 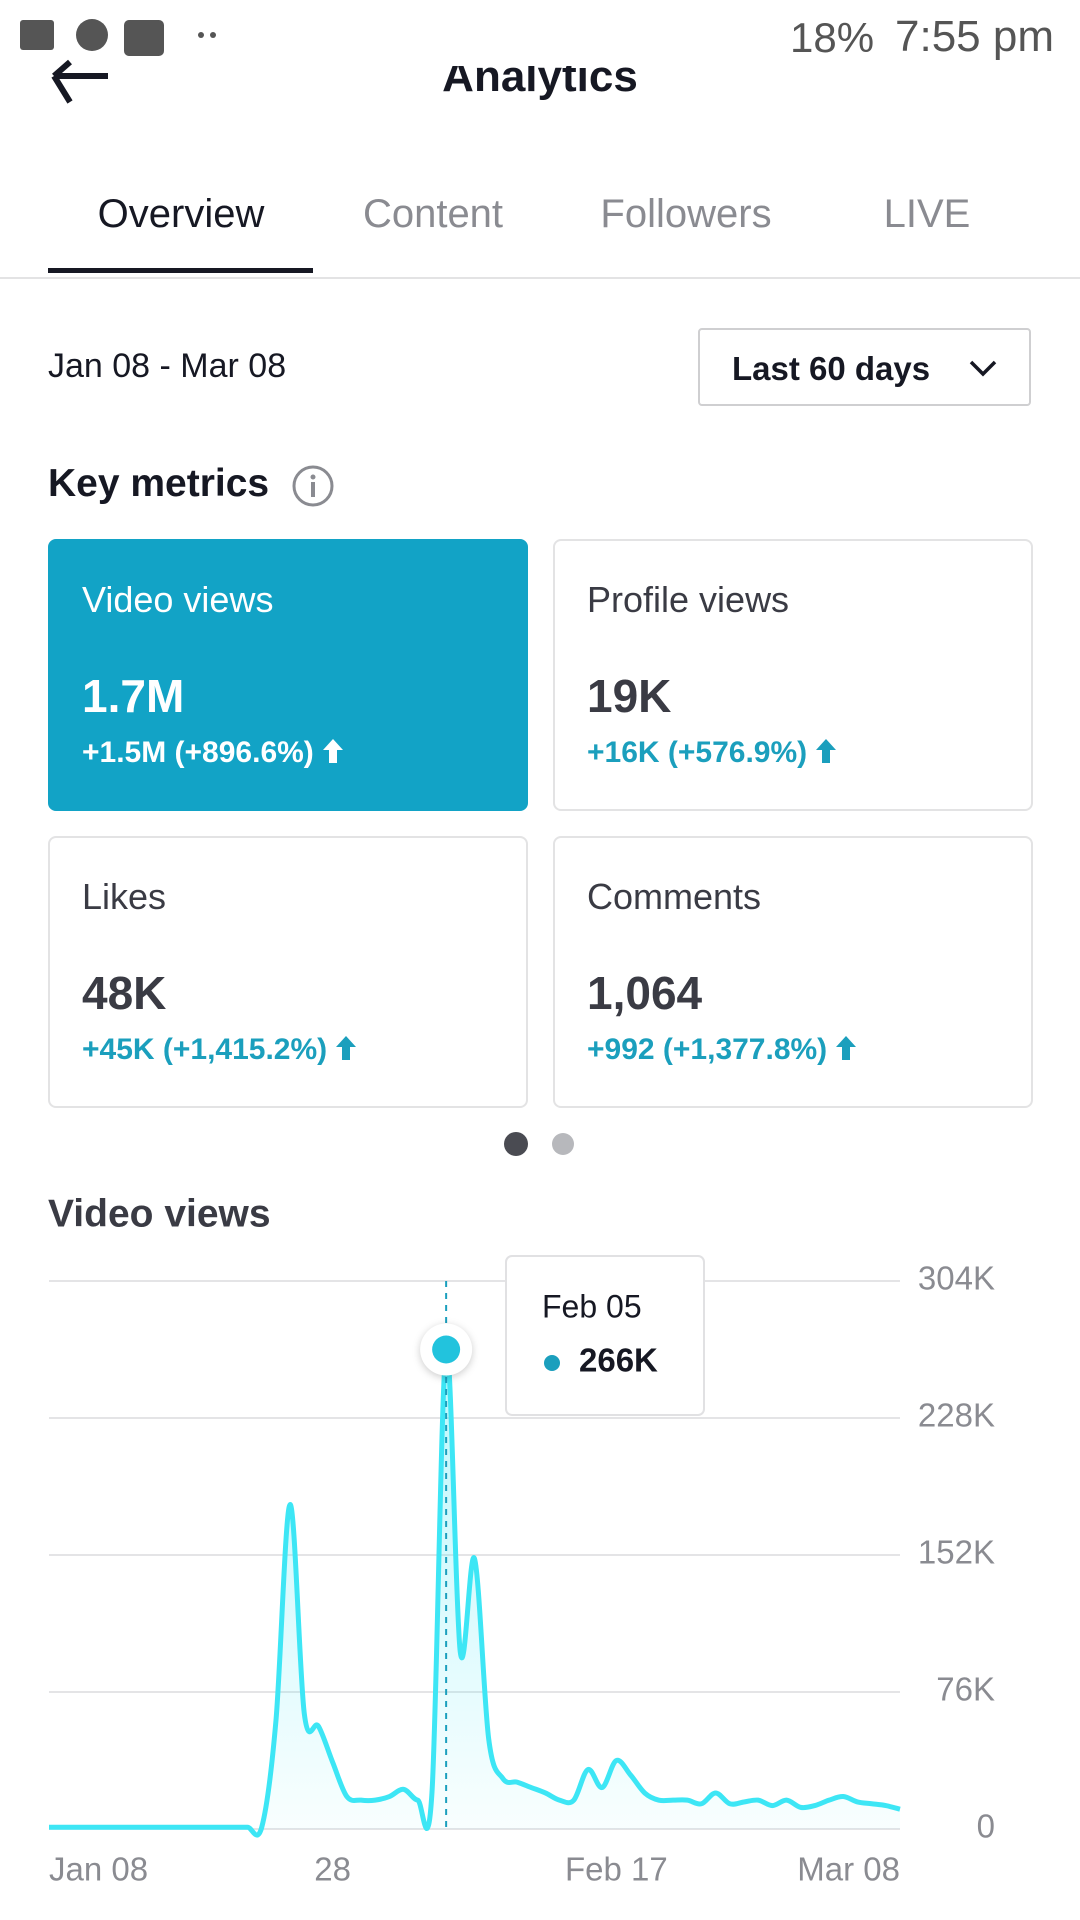 I want to click on metric-change: +45K (+1,415.2%), so click(x=219, y=1050).